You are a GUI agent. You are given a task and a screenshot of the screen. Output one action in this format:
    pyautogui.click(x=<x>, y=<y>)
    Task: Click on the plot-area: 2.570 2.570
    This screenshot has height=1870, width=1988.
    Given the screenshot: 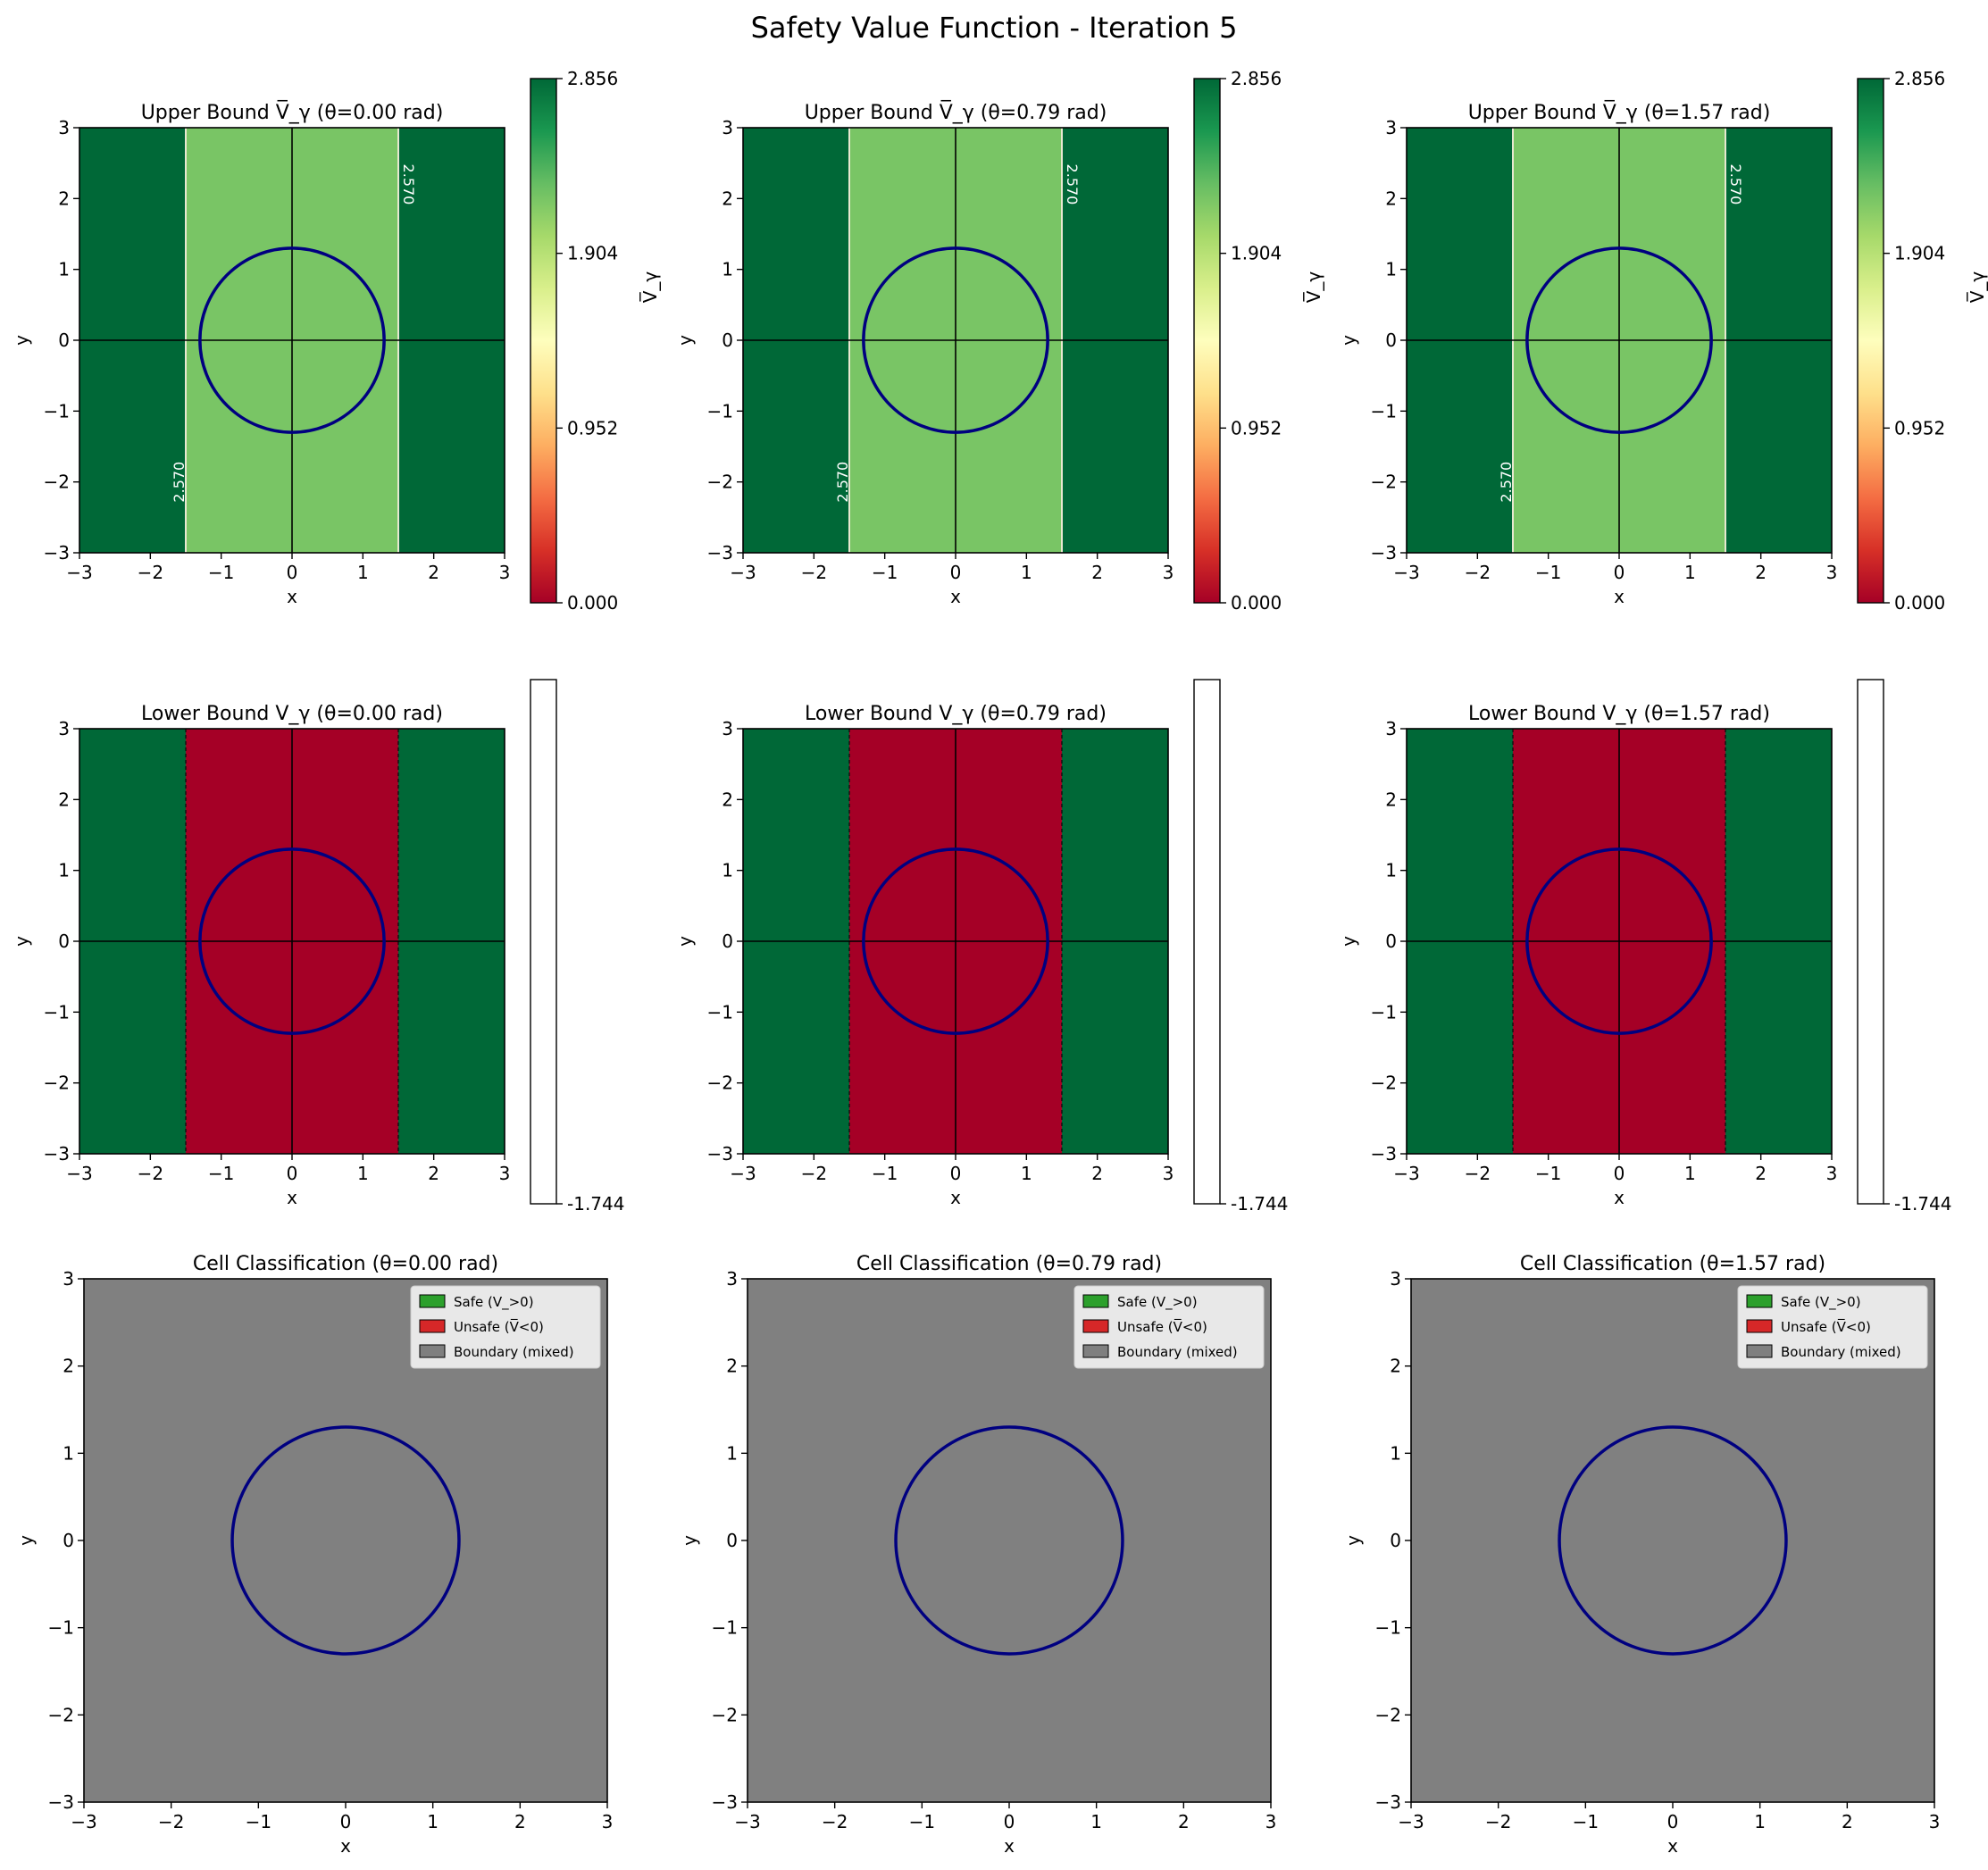 What is the action you would take?
    pyautogui.click(x=1620, y=340)
    